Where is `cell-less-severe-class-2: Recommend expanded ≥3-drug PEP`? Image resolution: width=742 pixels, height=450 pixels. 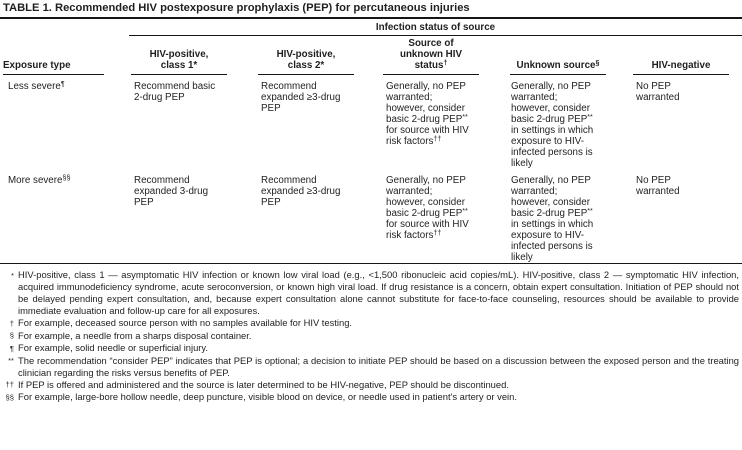
cell-less-severe-class-2: Recommend expanded ≥3-drug PEP is located at coordinates (301, 97).